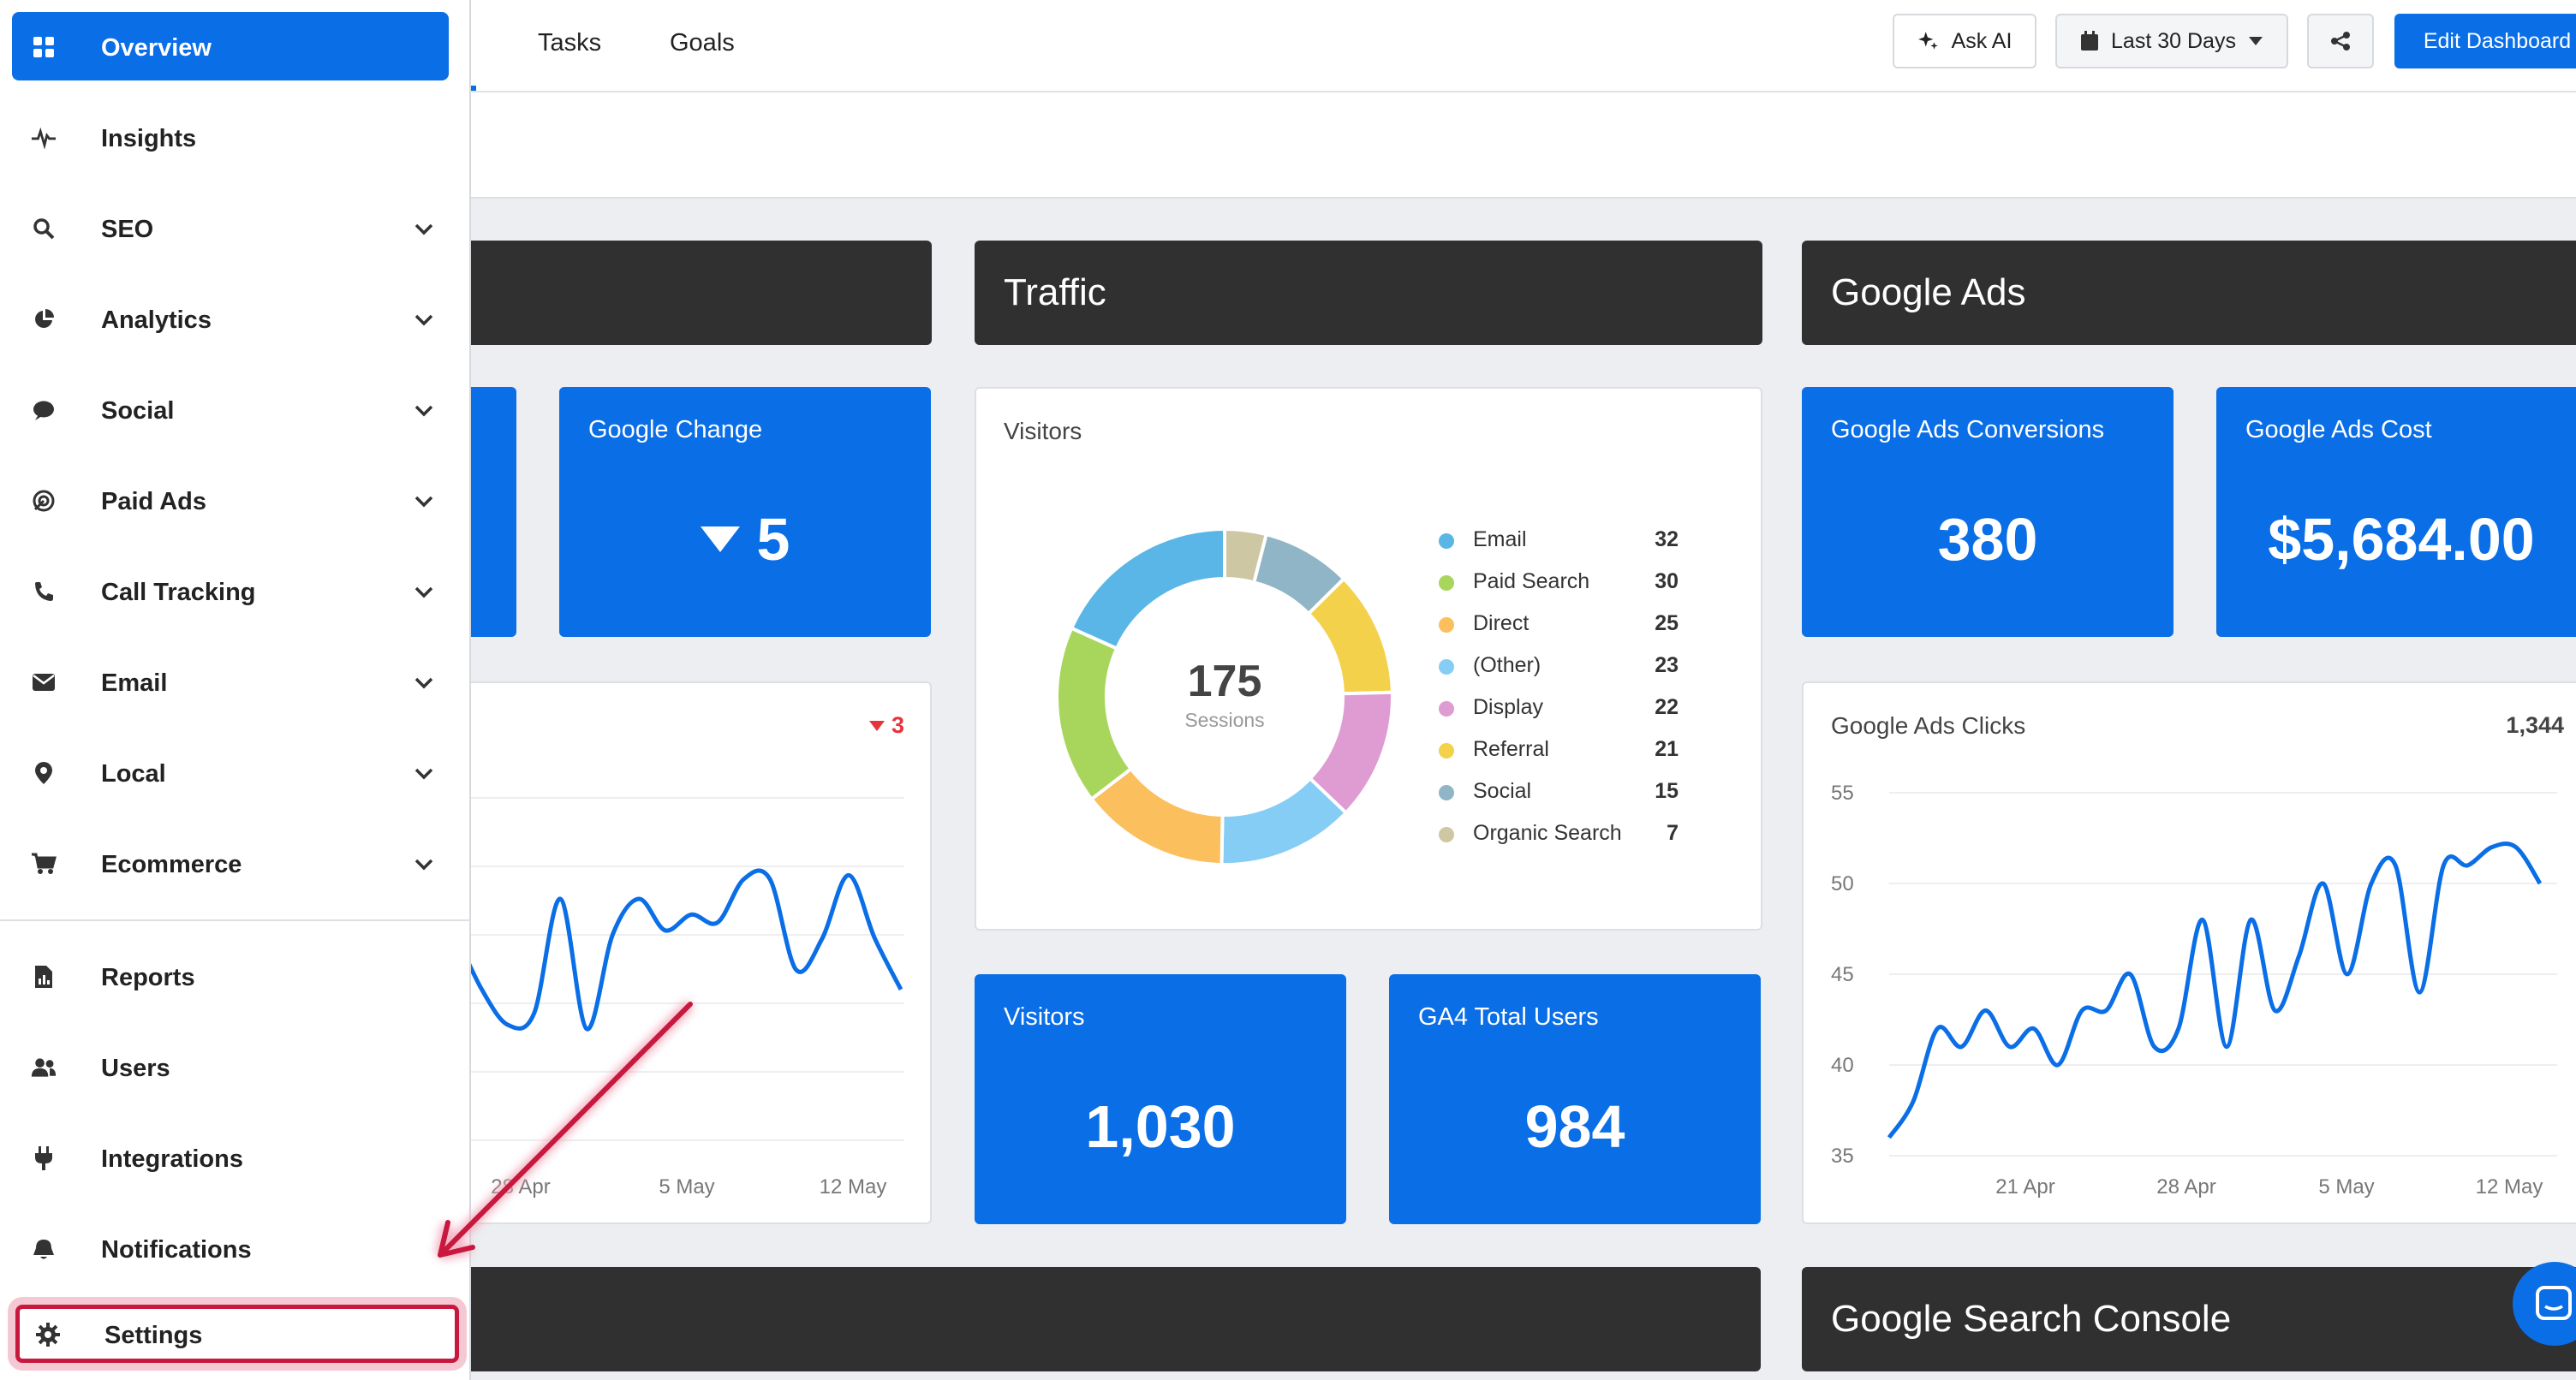 This screenshot has width=2576, height=1380. What do you see at coordinates (693, 293) in the screenshot?
I see `left-section-header` at bounding box center [693, 293].